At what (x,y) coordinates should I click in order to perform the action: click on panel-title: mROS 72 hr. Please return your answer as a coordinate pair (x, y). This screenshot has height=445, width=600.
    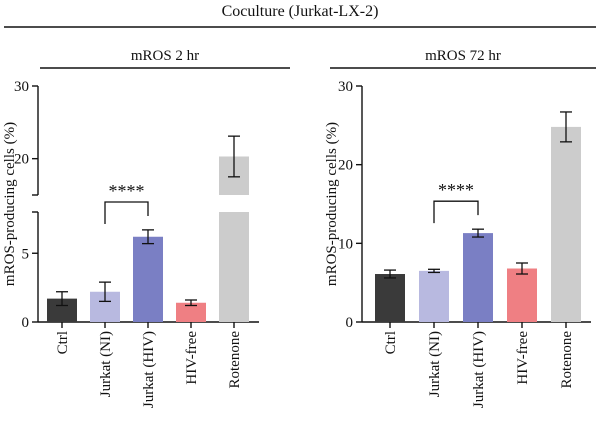
    Looking at the image, I should click on (463, 56).